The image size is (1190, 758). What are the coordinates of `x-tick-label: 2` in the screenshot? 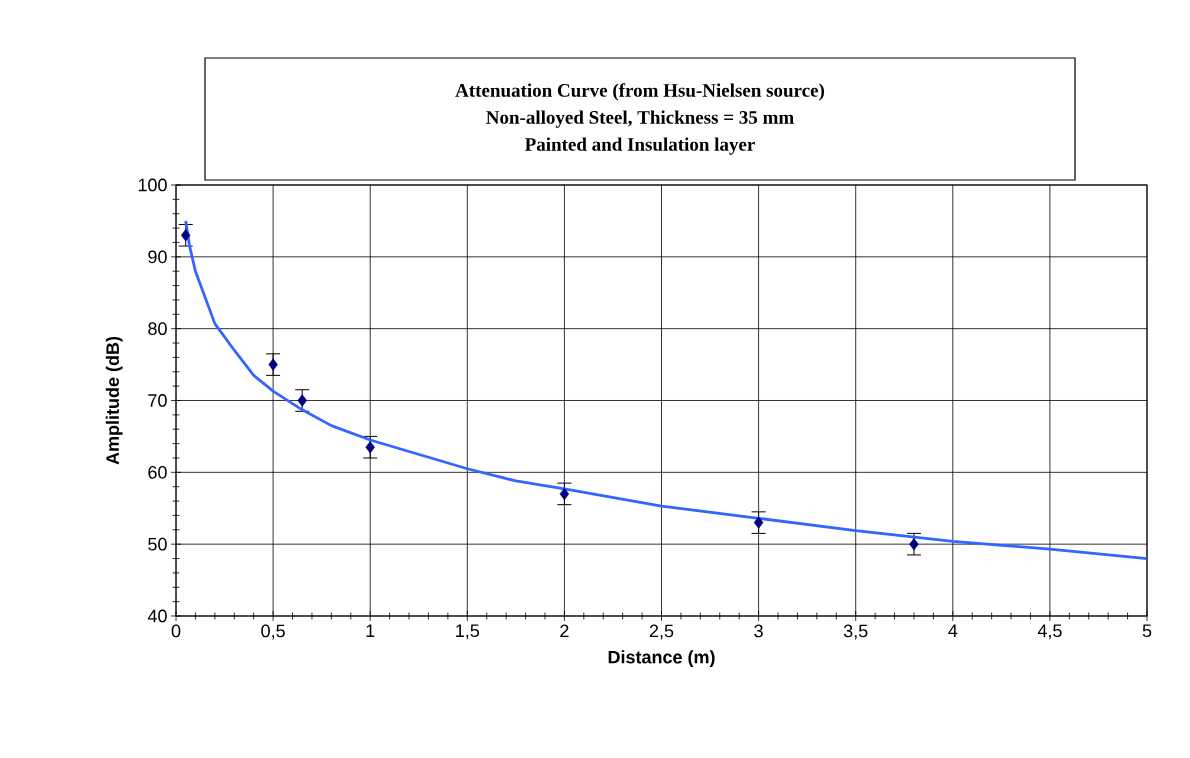 It's located at (564, 631).